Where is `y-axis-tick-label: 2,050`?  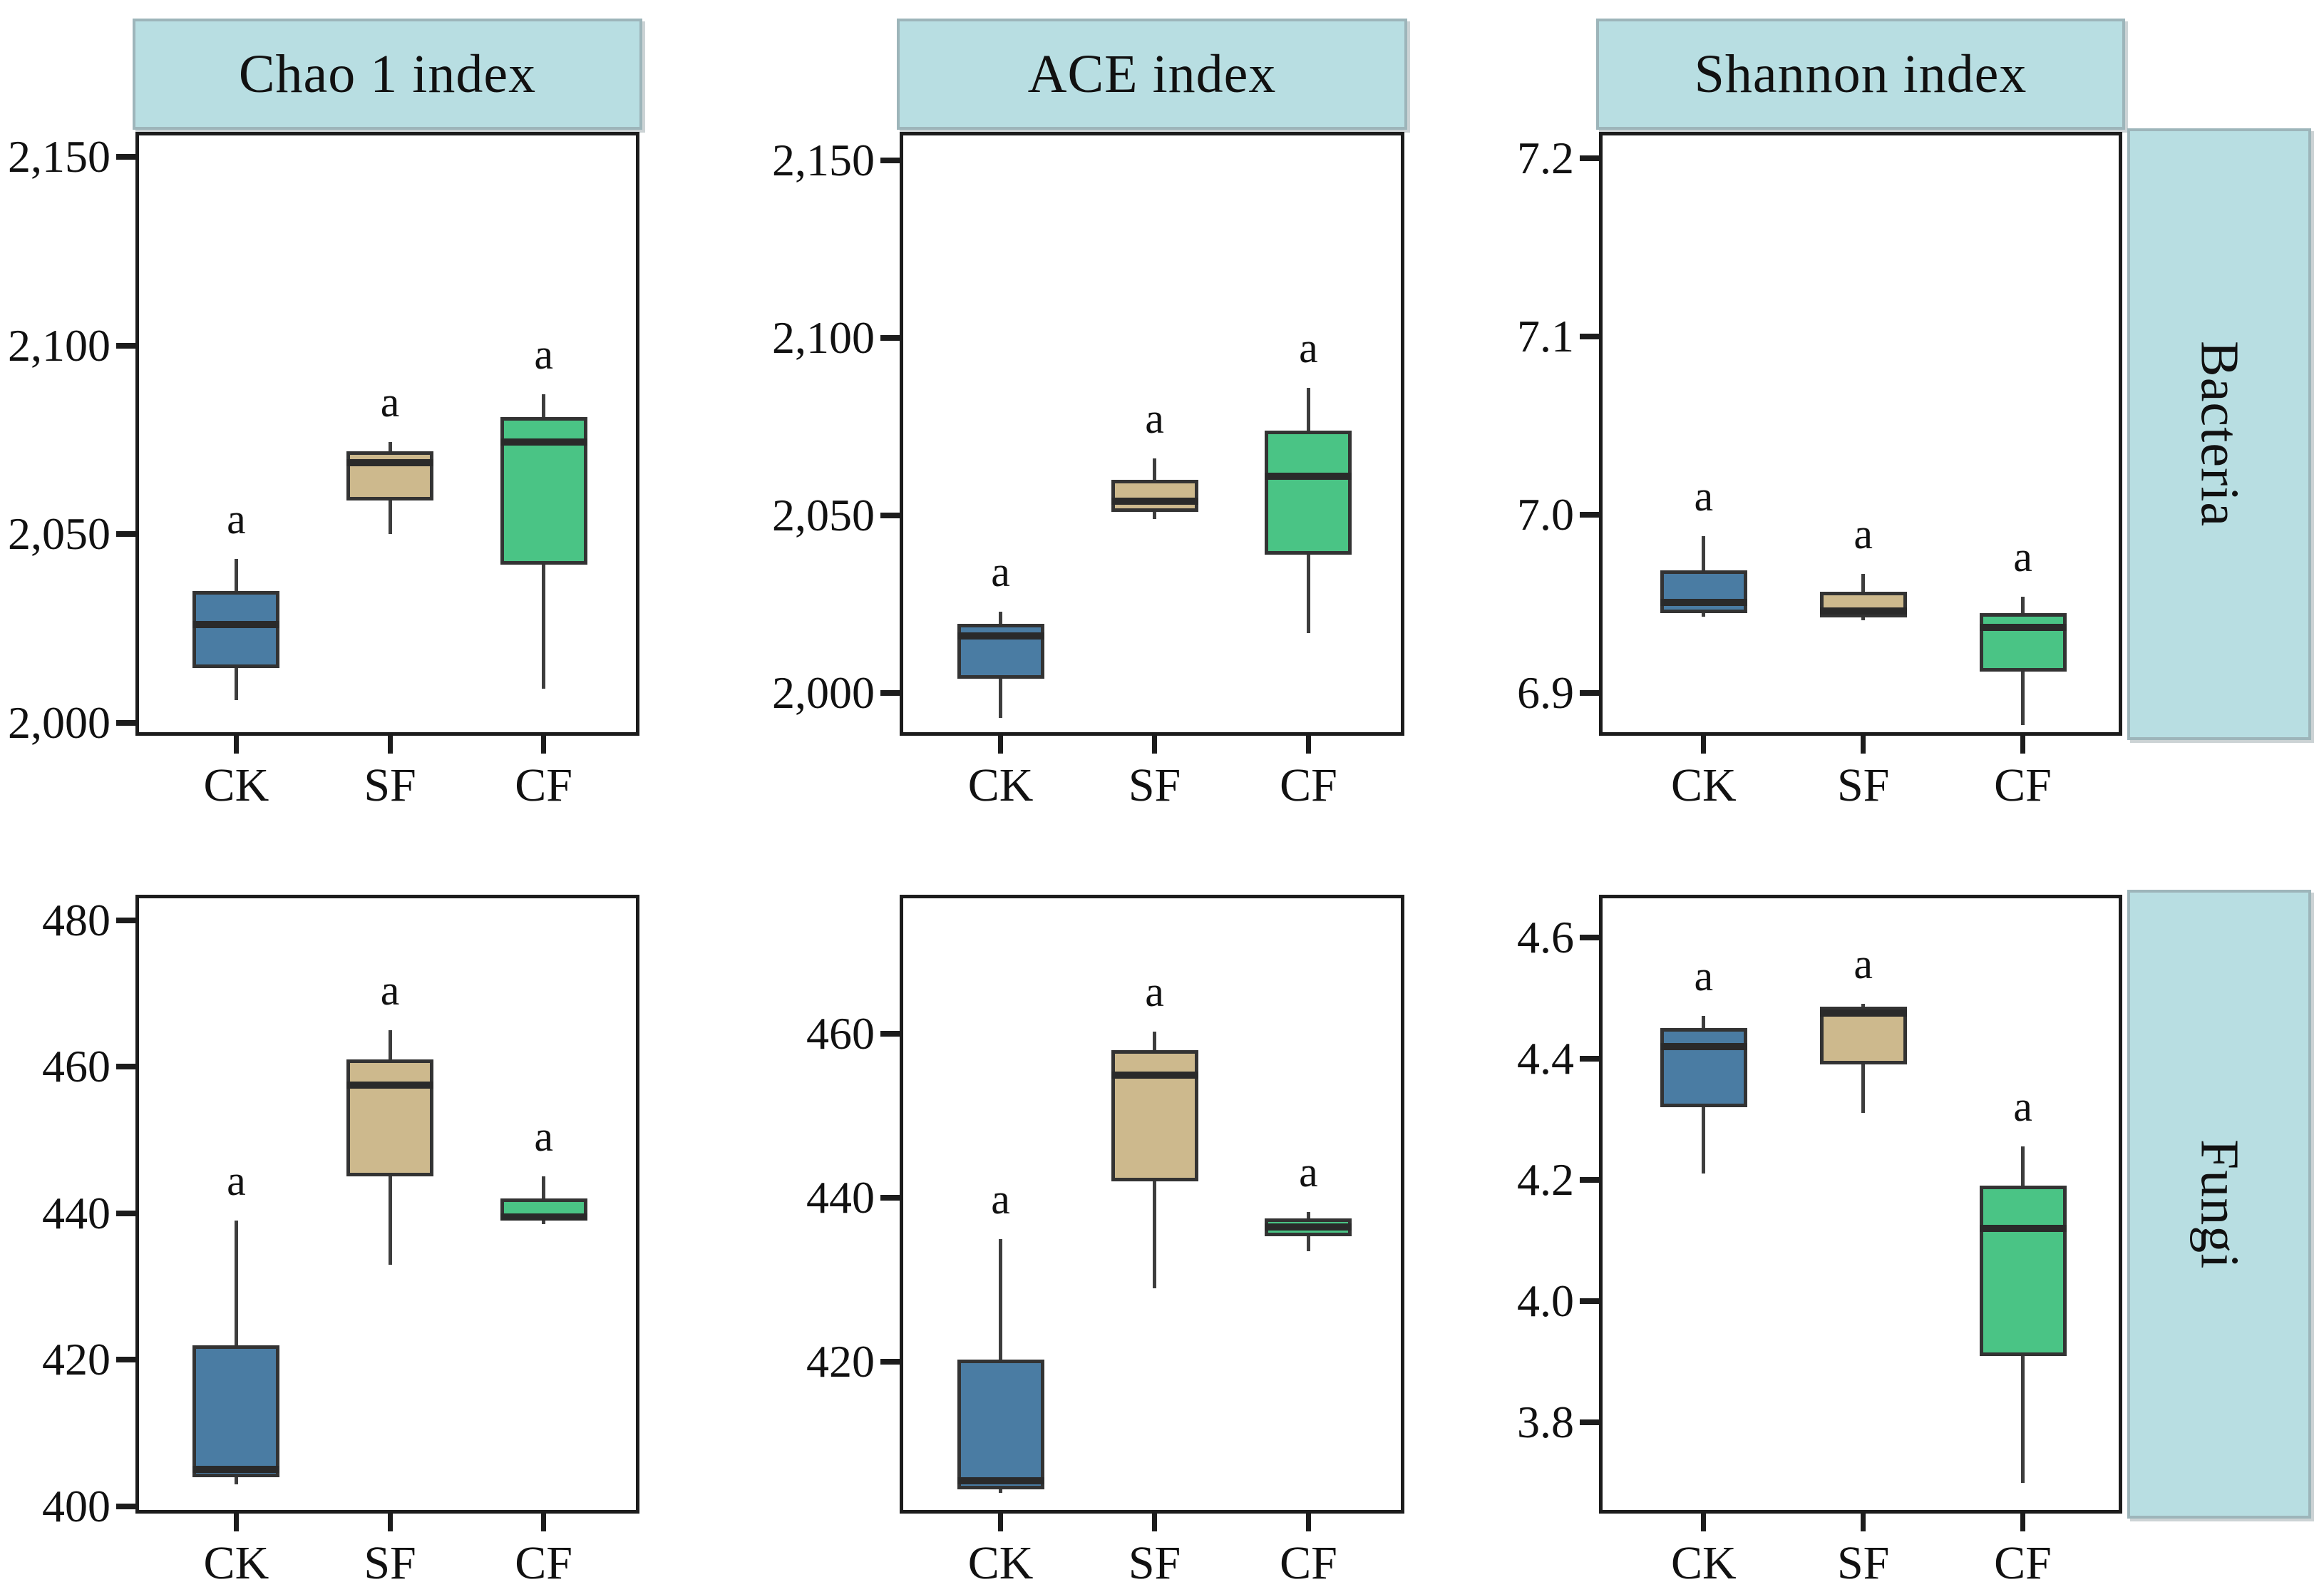
y-axis-tick-label: 2,050 is located at coordinates (824, 515).